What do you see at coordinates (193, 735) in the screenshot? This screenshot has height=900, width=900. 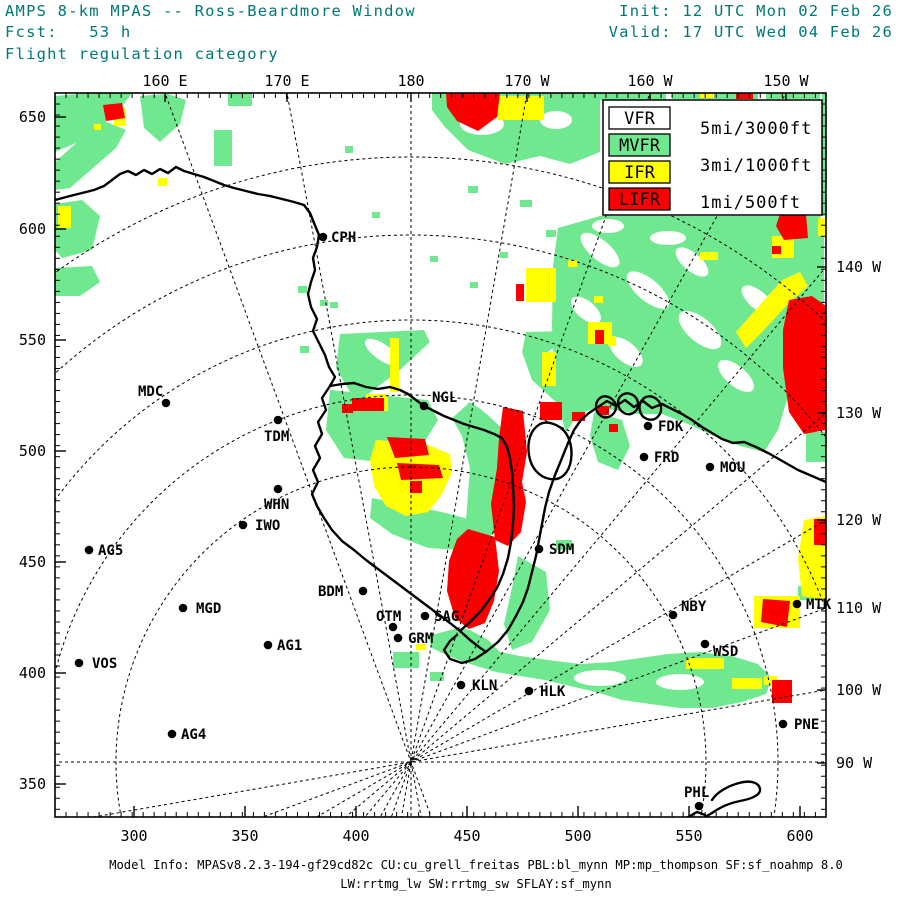 I see `station-label-AG4: AG4` at bounding box center [193, 735].